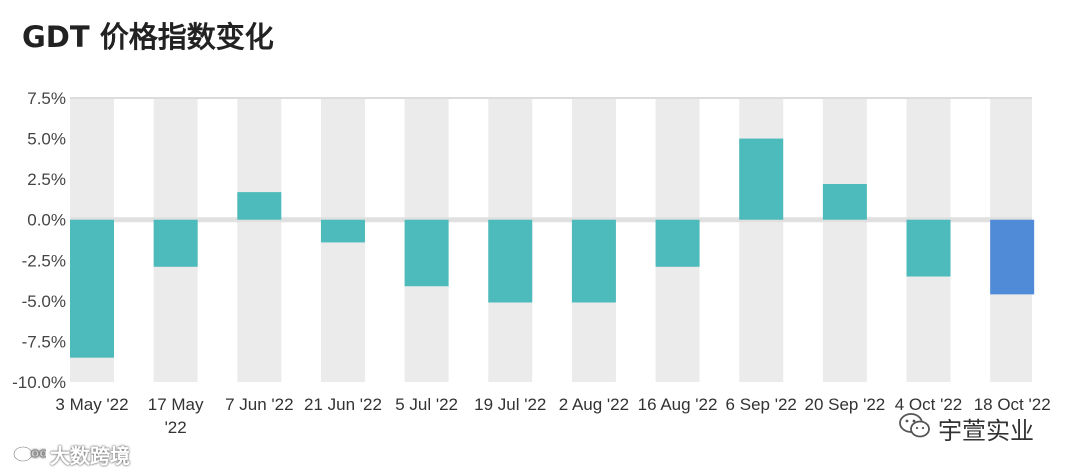  I want to click on x-tick-label: 16 Aug '22, so click(678, 404).